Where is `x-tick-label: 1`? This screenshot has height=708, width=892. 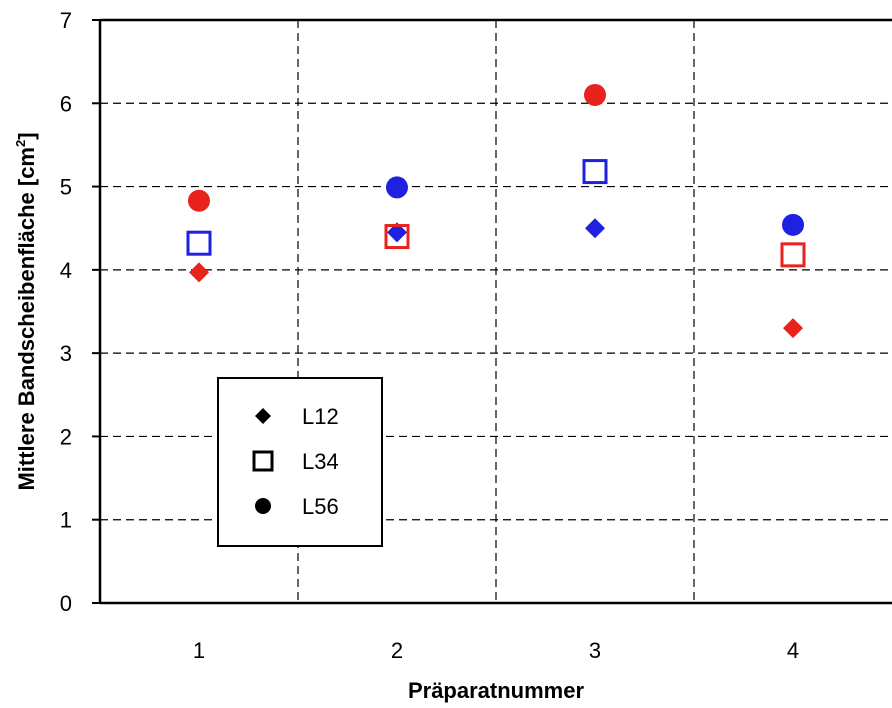
x-tick-label: 1 is located at coordinates (199, 650).